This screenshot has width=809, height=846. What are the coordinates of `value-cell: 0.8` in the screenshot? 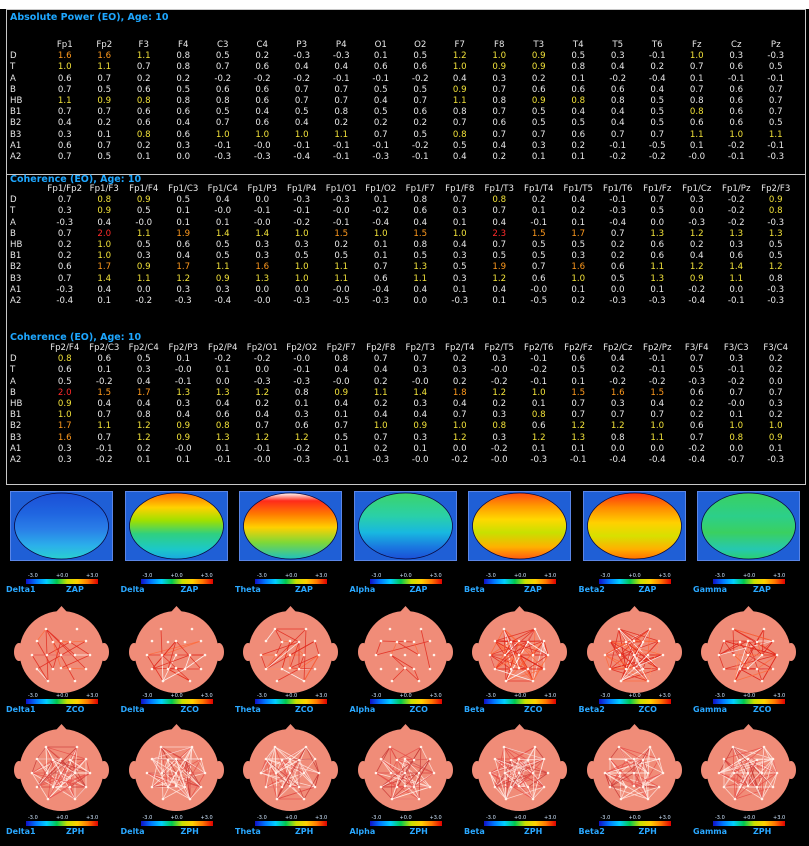 It's located at (64, 359).